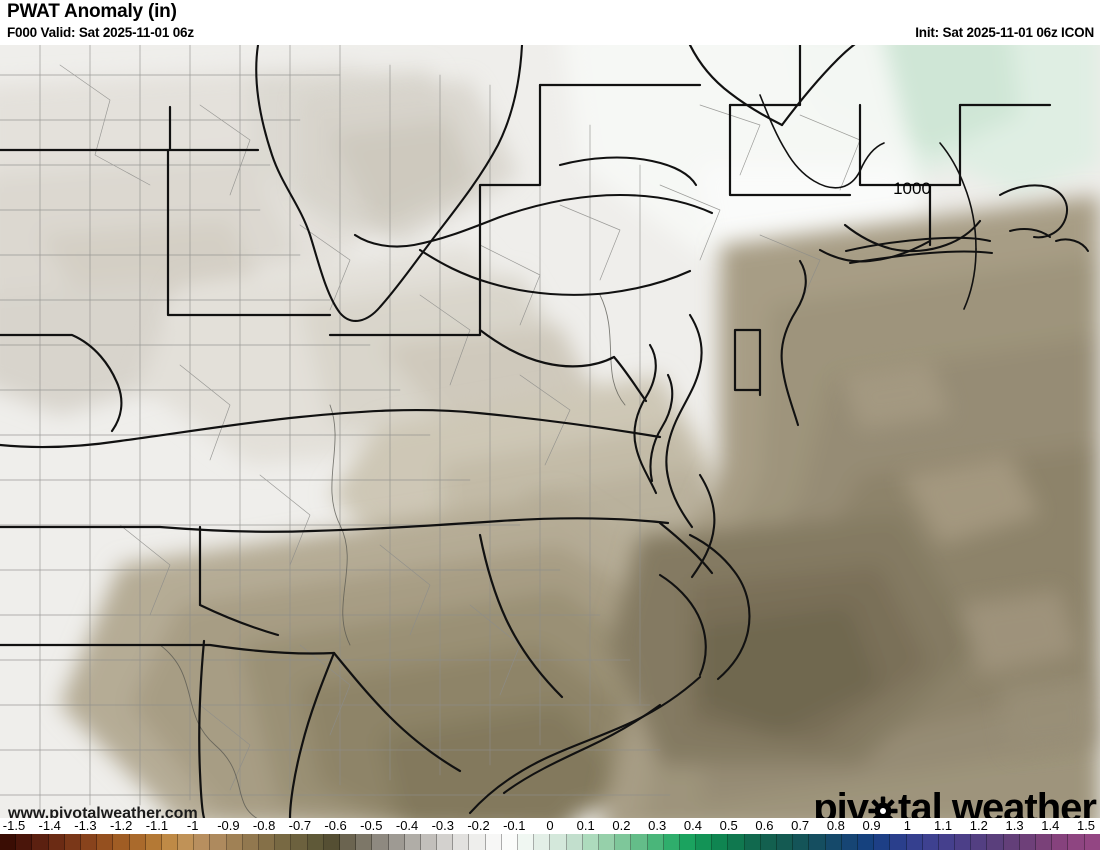 Image resolution: width=1100 pixels, height=850 pixels. I want to click on colorbar-tick-label: -1, so click(192, 825).